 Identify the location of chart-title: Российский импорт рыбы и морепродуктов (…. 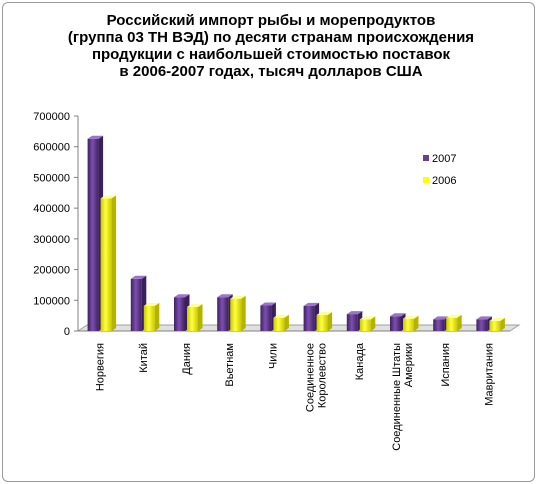
(271, 46).